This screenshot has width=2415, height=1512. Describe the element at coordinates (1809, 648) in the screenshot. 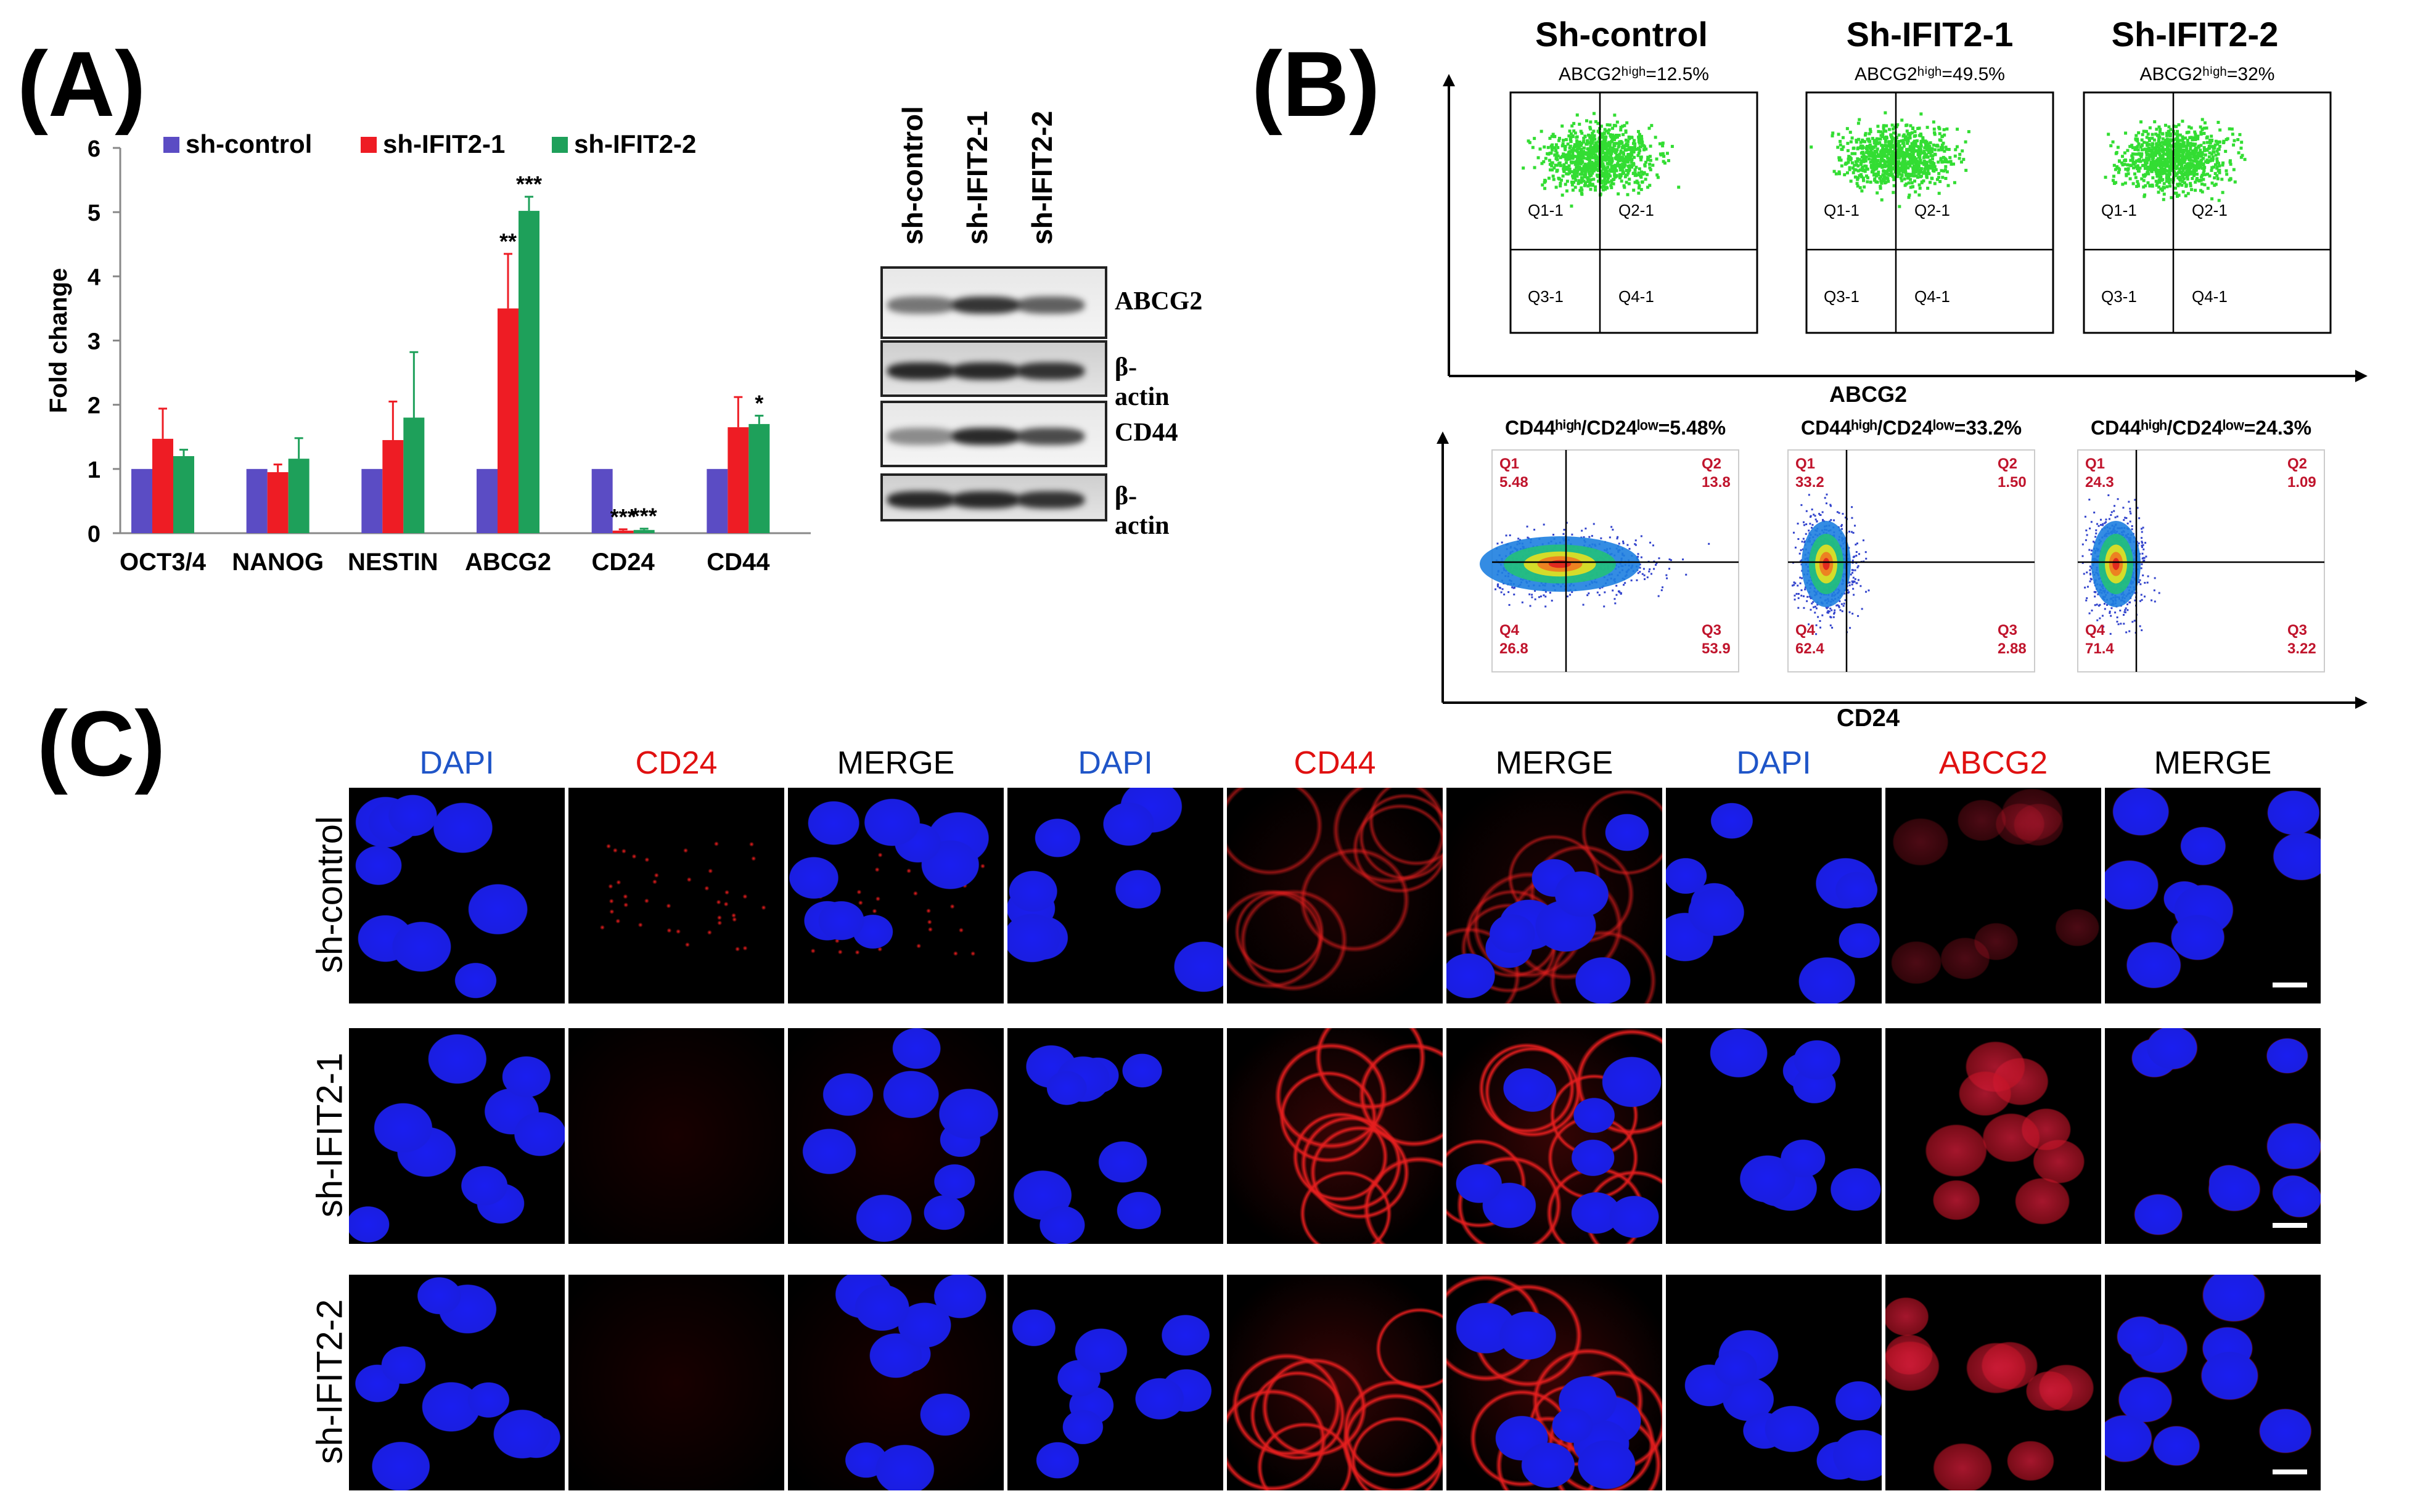

I see `quadrant-percentage: 62.4` at that location.